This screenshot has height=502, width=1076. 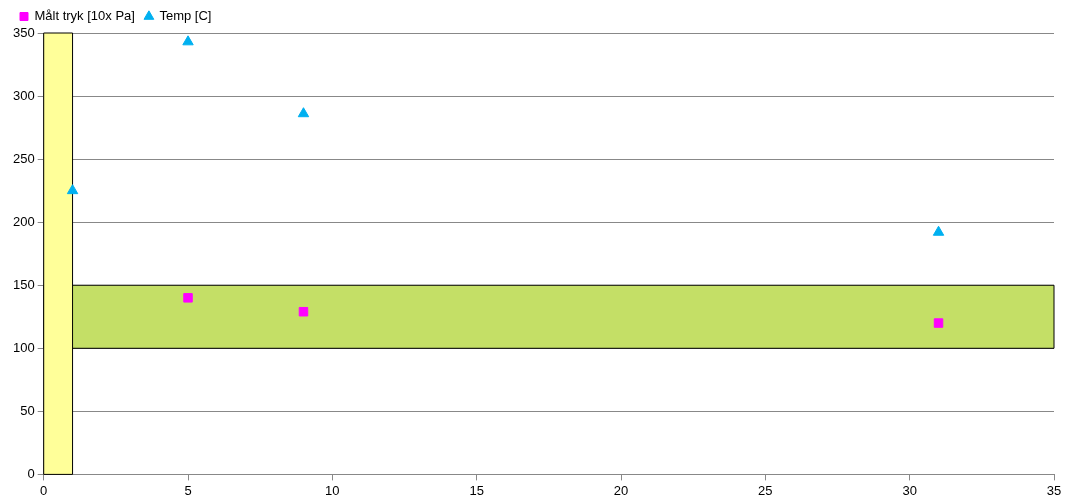 I want to click on y-tick-label: 300, so click(x=23, y=95).